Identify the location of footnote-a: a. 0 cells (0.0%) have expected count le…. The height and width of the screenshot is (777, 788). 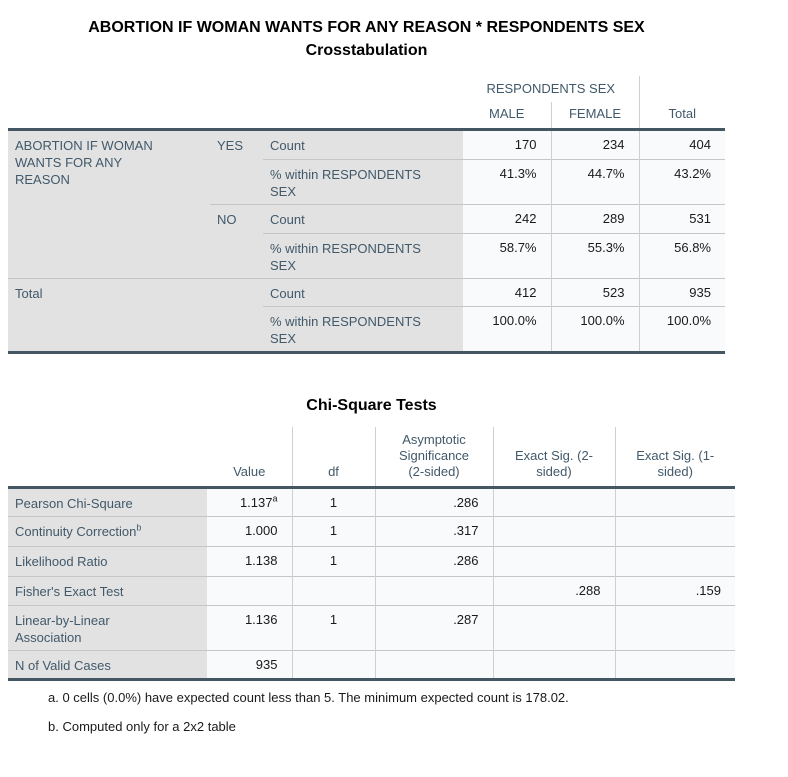
(308, 697).